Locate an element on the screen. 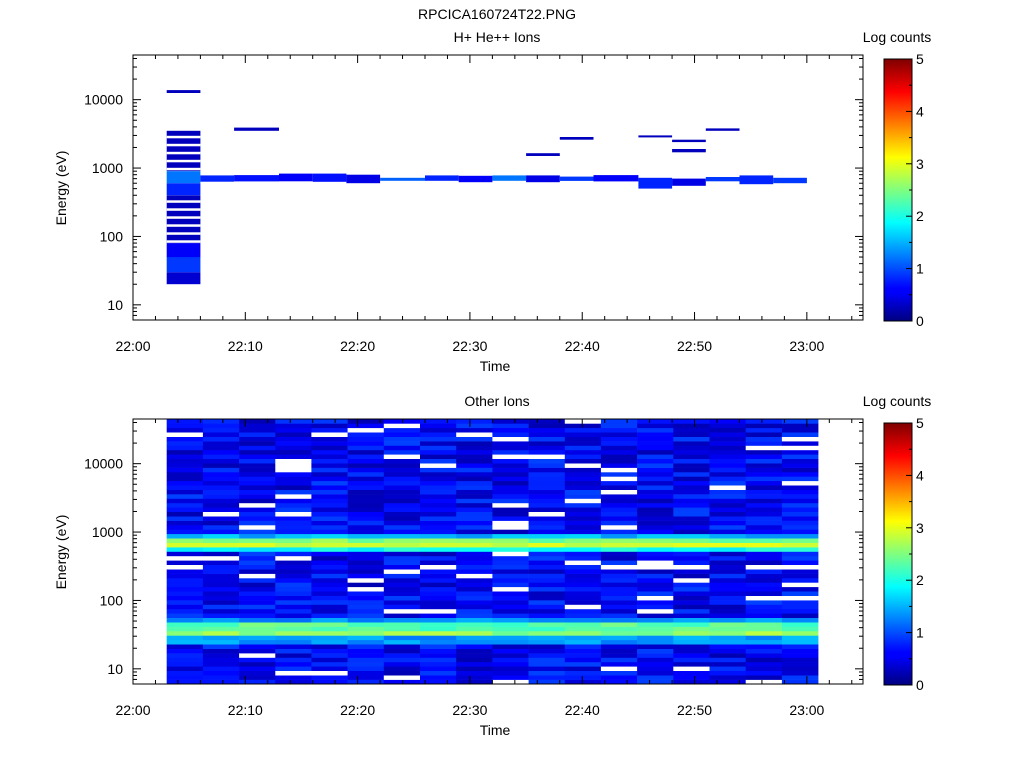 This screenshot has width=1024, height=768. colorbar-tick-label: 4 is located at coordinates (920, 111).